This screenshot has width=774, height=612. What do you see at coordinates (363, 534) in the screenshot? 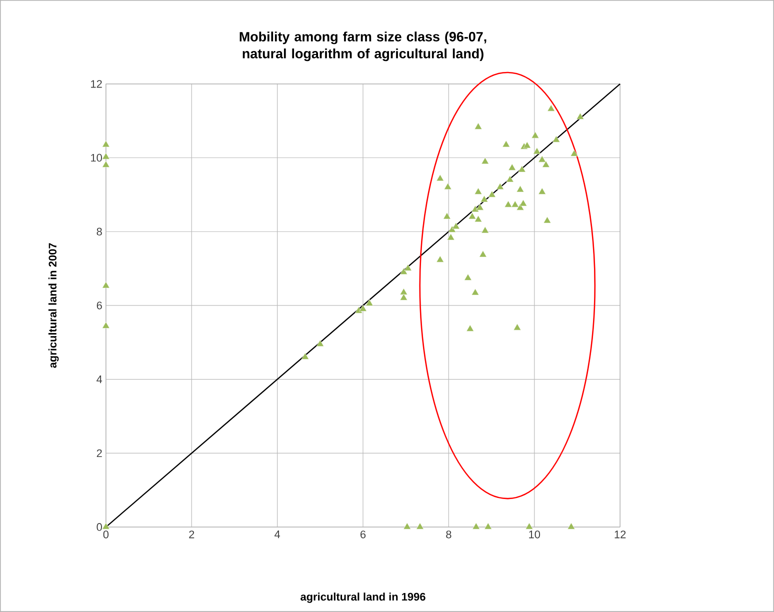
I see `x-tick-label: 6` at bounding box center [363, 534].